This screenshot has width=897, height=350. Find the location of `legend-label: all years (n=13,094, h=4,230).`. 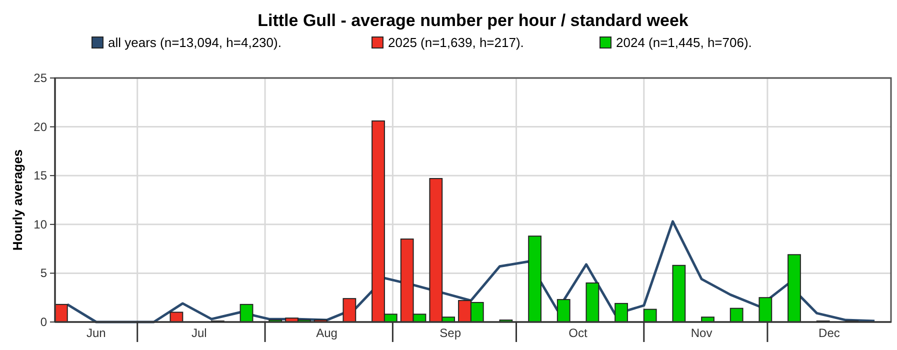

legend-label: all years (n=13,094, h=4,230). is located at coordinates (195, 42).